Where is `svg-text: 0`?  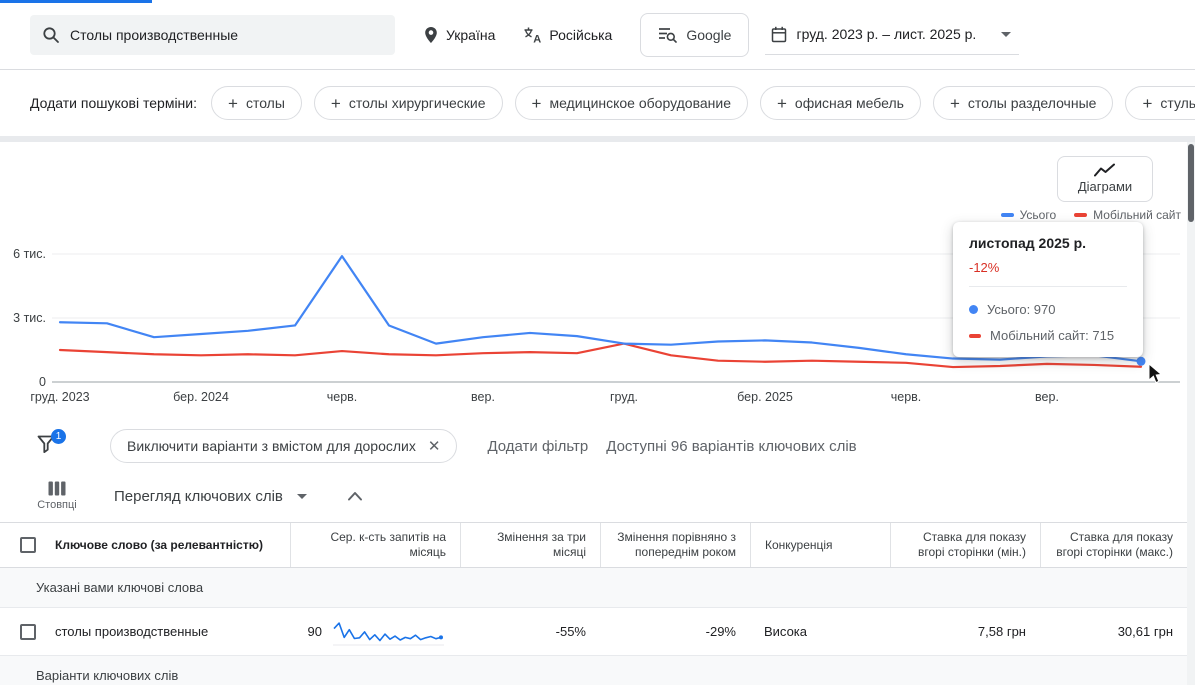 svg-text: 0 is located at coordinates (42, 382).